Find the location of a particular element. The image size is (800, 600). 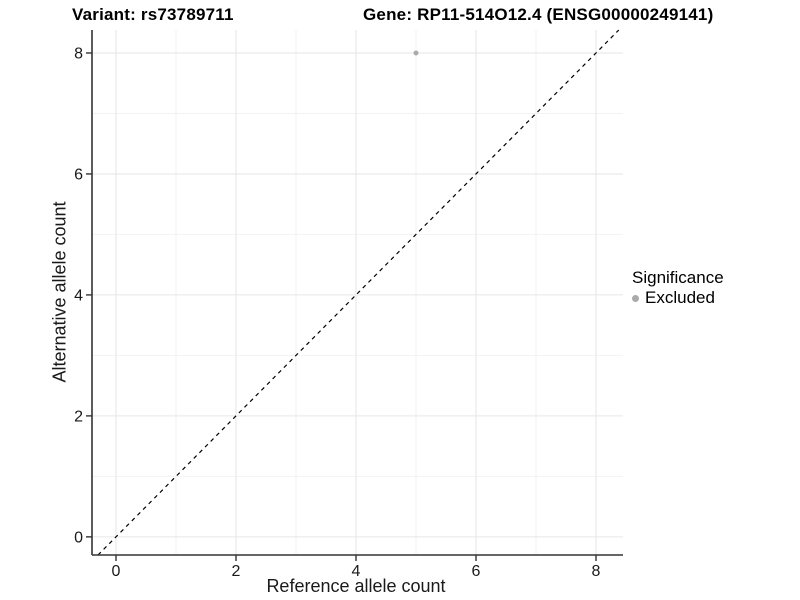

legend-item-excluded: Excluded is located at coordinates (678, 298).